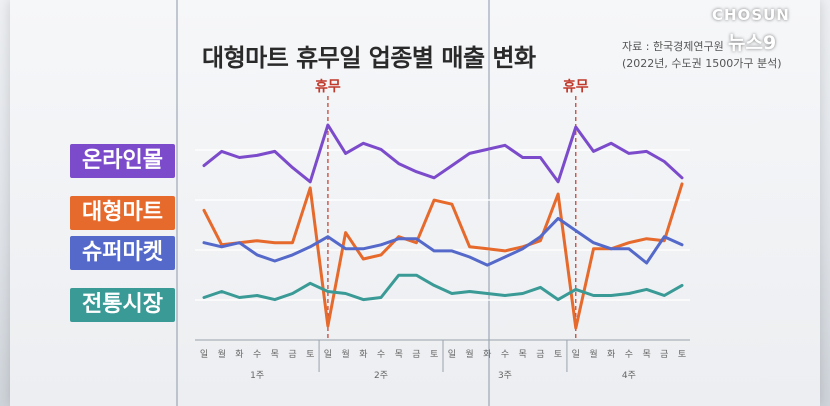  Describe the element at coordinates (702, 63) in the screenshot. I see `source-detail: (2022년, 수도권 1500가구 분석)` at that location.